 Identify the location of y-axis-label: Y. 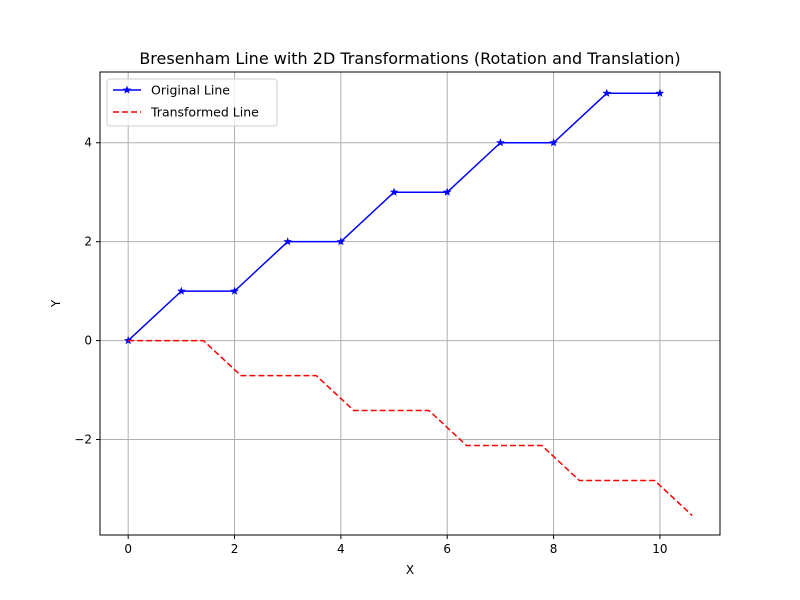
(56, 303).